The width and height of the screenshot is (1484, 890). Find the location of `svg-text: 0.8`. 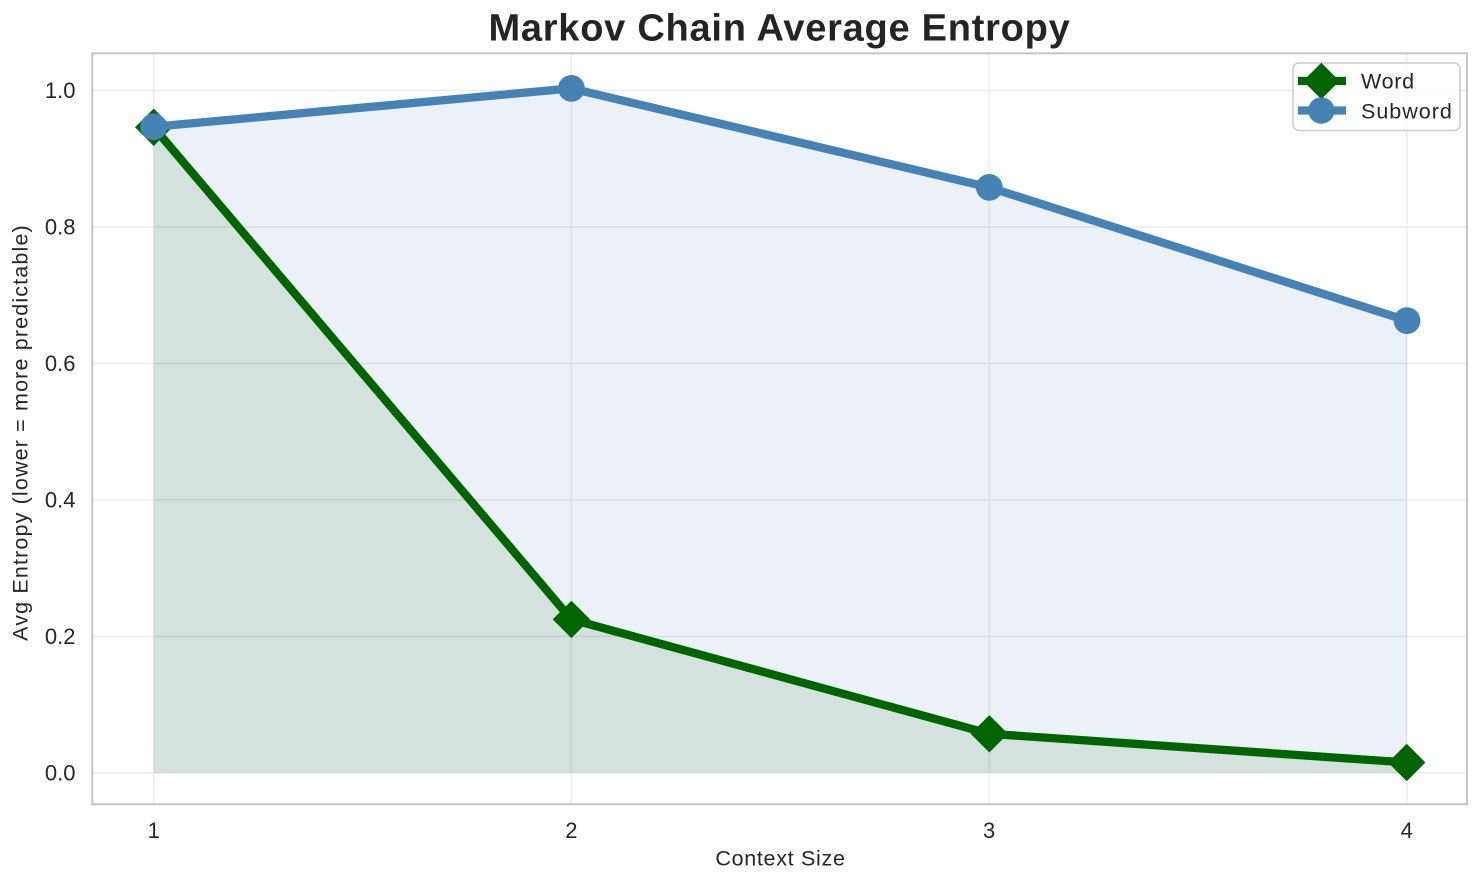

svg-text: 0.8 is located at coordinates (60, 227).